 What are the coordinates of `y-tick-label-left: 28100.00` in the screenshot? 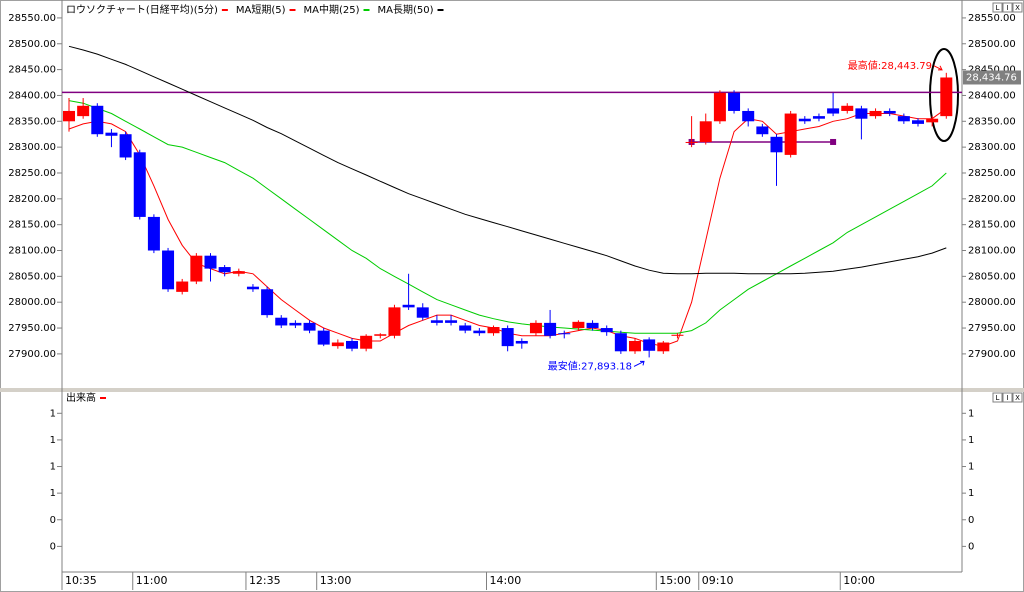 It's located at (32, 251).